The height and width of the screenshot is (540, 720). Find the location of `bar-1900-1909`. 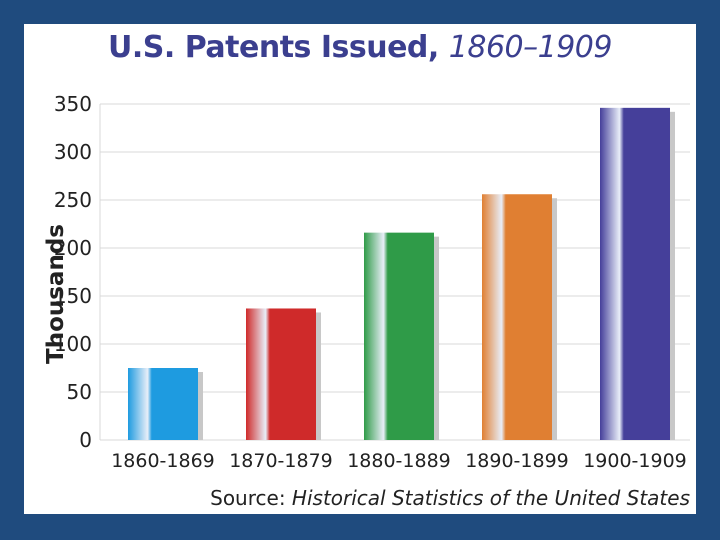

bar-1900-1909 is located at coordinates (635, 273).